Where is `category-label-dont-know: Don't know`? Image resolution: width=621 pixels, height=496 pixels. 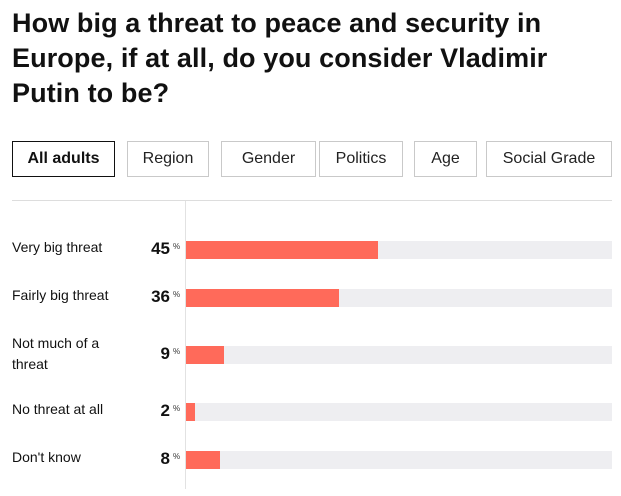 category-label-dont-know: Don't know is located at coordinates (46, 457).